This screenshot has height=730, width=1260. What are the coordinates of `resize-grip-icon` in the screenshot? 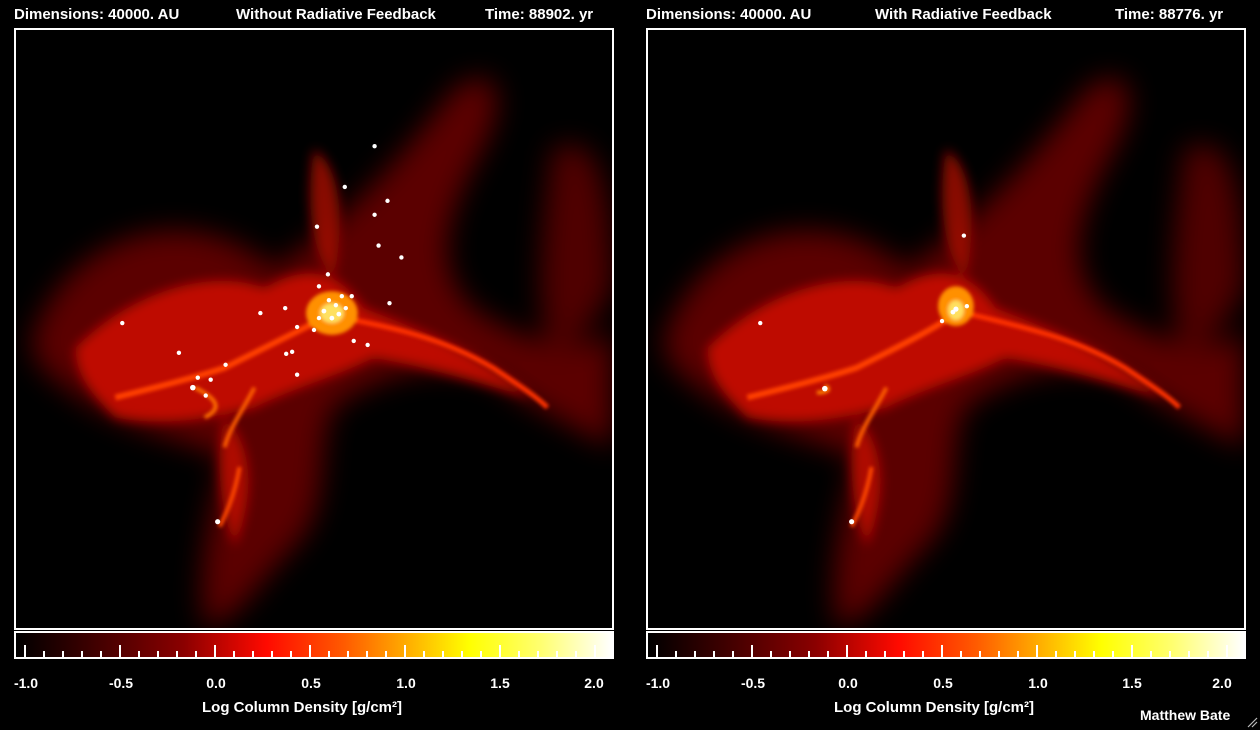 It's located at (1252, 722).